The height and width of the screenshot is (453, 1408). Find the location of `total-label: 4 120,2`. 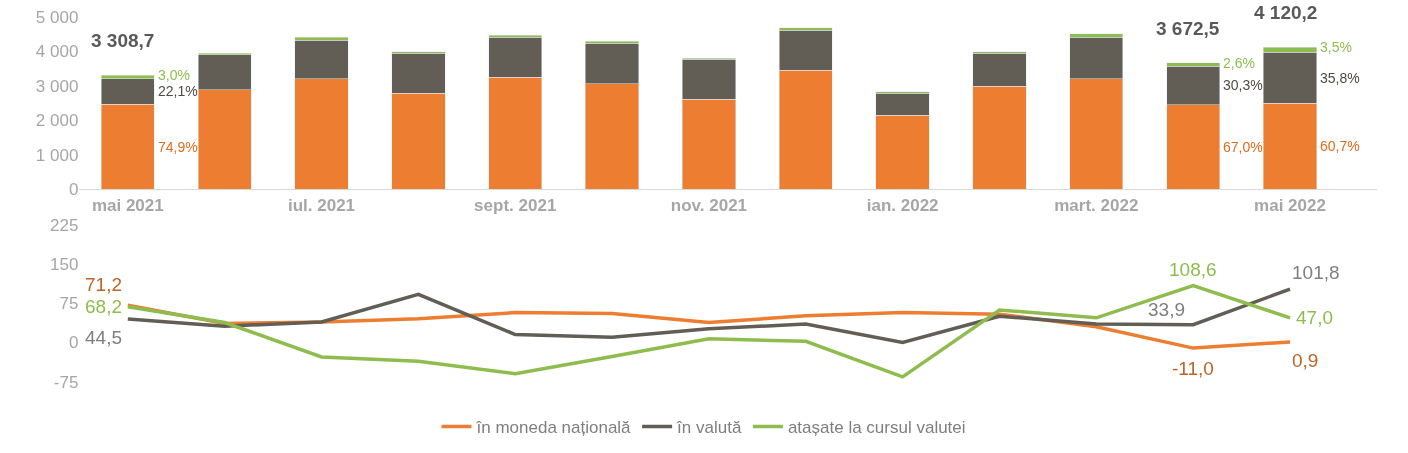

total-label: 4 120,2 is located at coordinates (1286, 12).